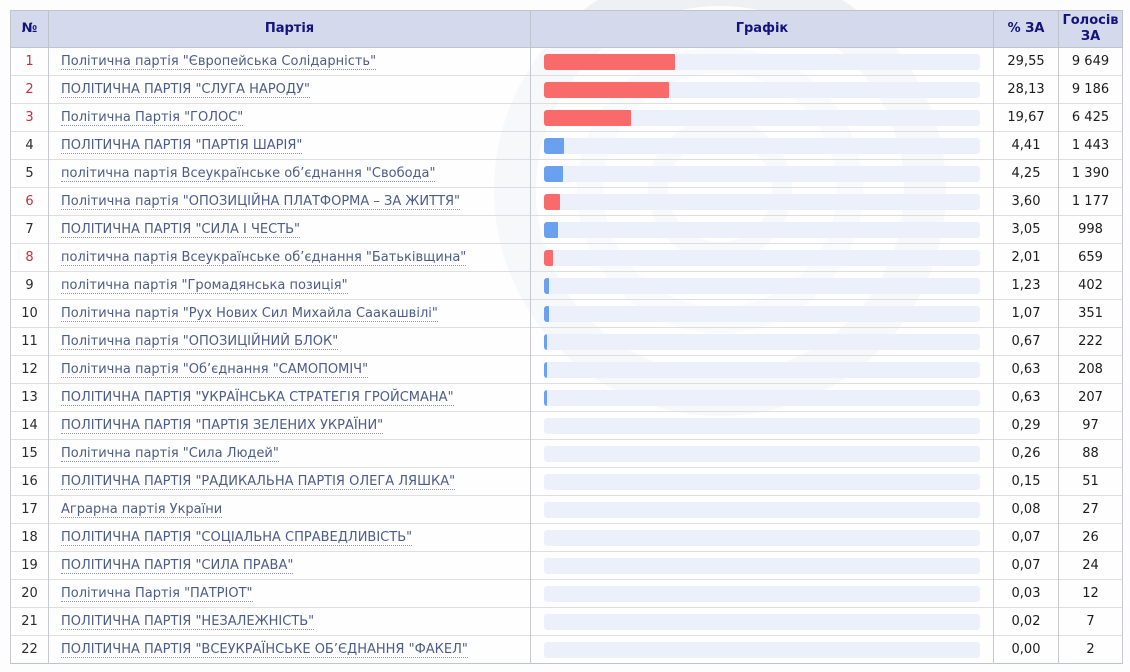 The width and height of the screenshot is (1130, 672). What do you see at coordinates (170, 454) in the screenshot?
I see `party-link: Політична партія "Сила Людей"` at bounding box center [170, 454].